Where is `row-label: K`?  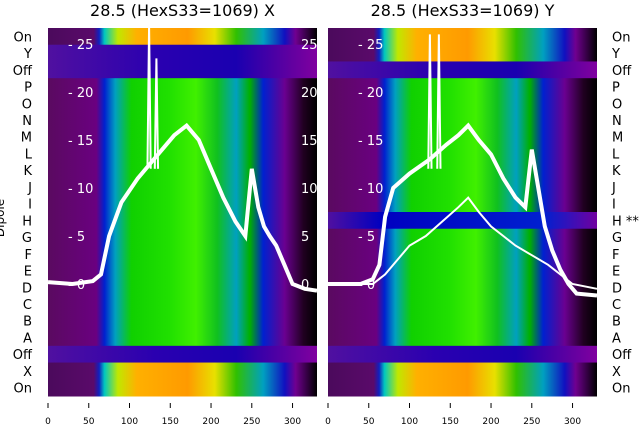 row-label: K is located at coordinates (616, 171).